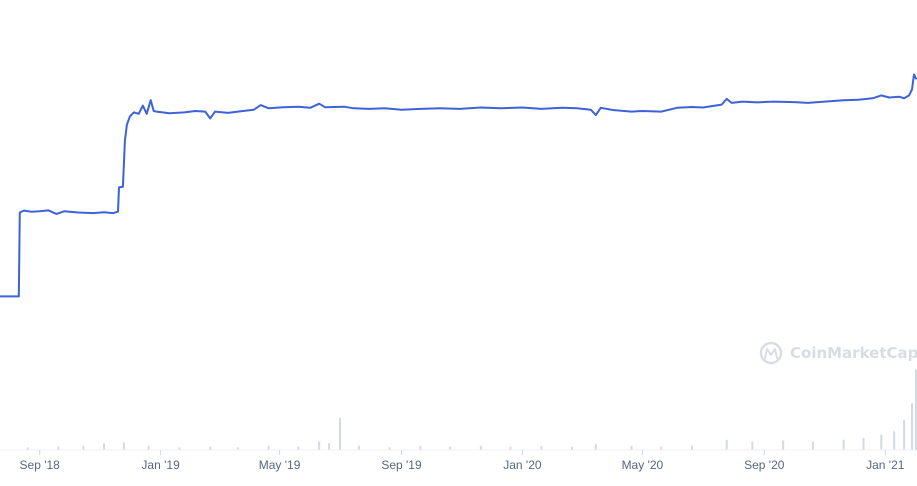  I want to click on x-tick-label: Sep '19, so click(401, 465).